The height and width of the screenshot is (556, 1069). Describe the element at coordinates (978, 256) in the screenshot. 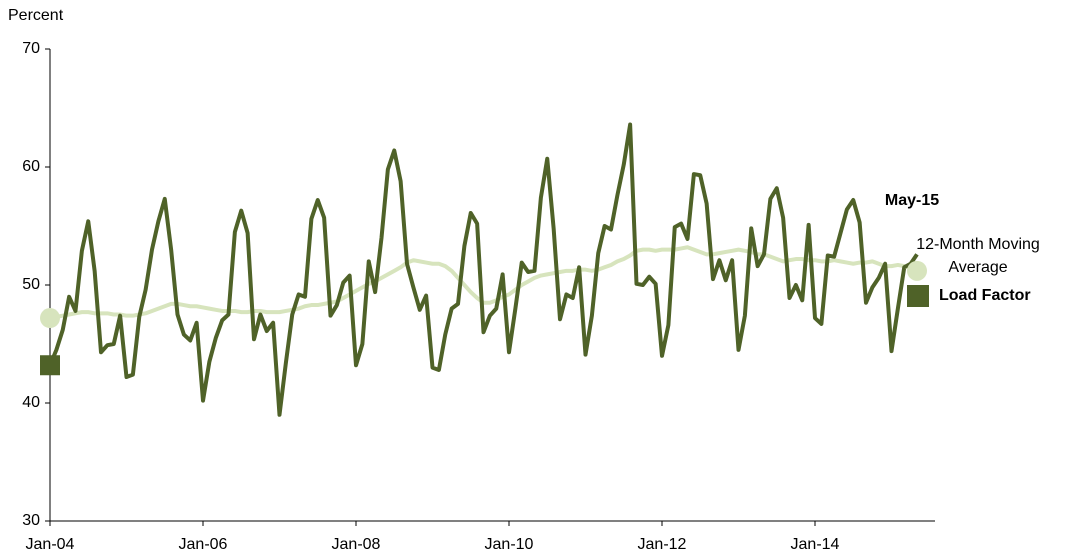

I see `legend-label: 12-Month Moving Average` at that location.